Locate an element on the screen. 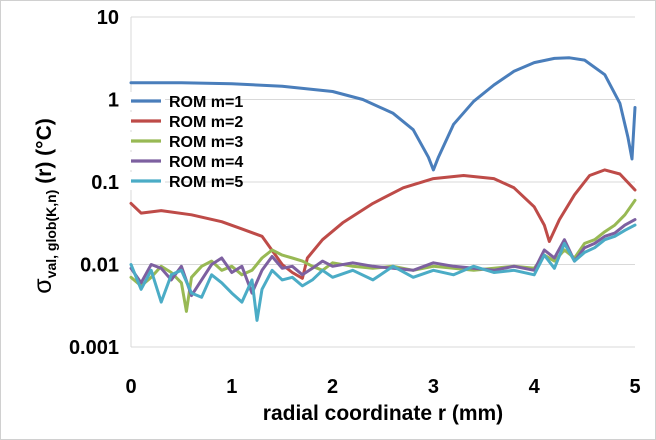 This screenshot has height=440, width=656. x-tick-label: 2 is located at coordinates (332, 387).